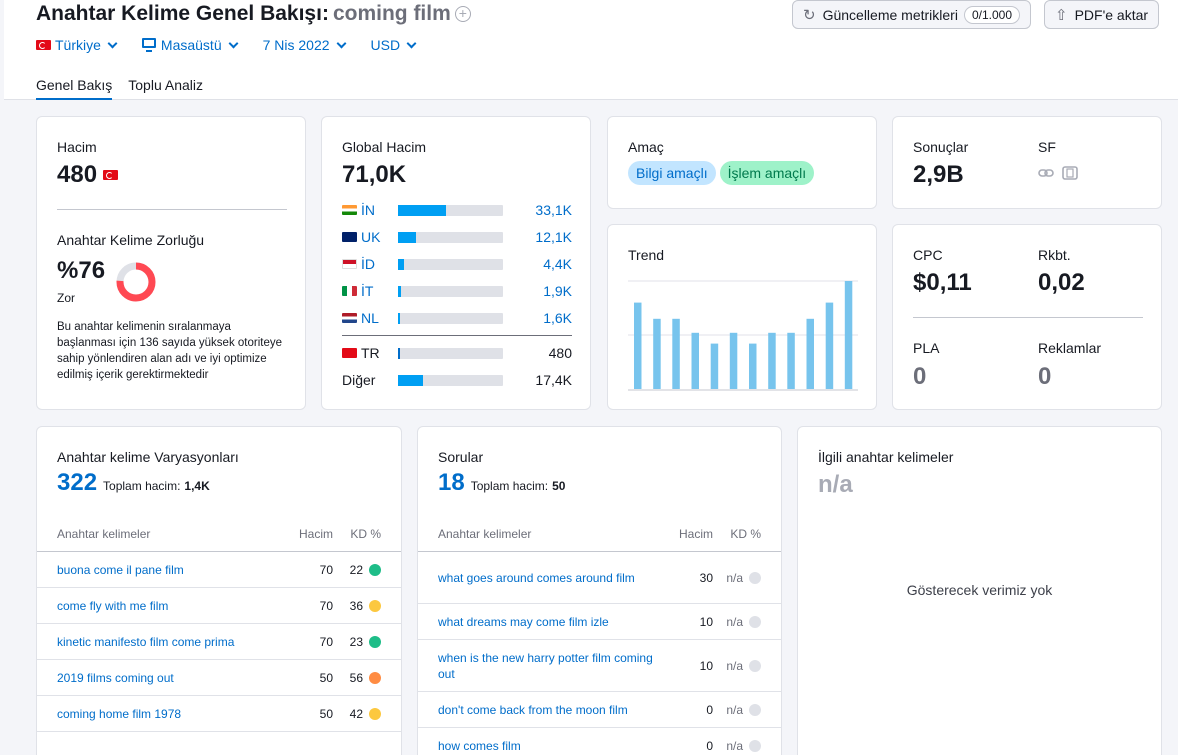 This screenshot has height=755, width=1178. I want to click on keyword-volume: 70, so click(326, 605).